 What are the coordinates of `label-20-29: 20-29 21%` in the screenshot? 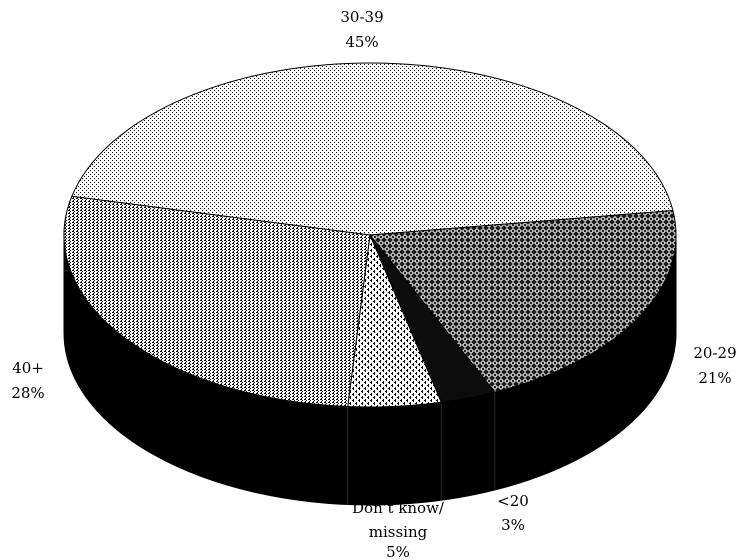 It's located at (714, 365).